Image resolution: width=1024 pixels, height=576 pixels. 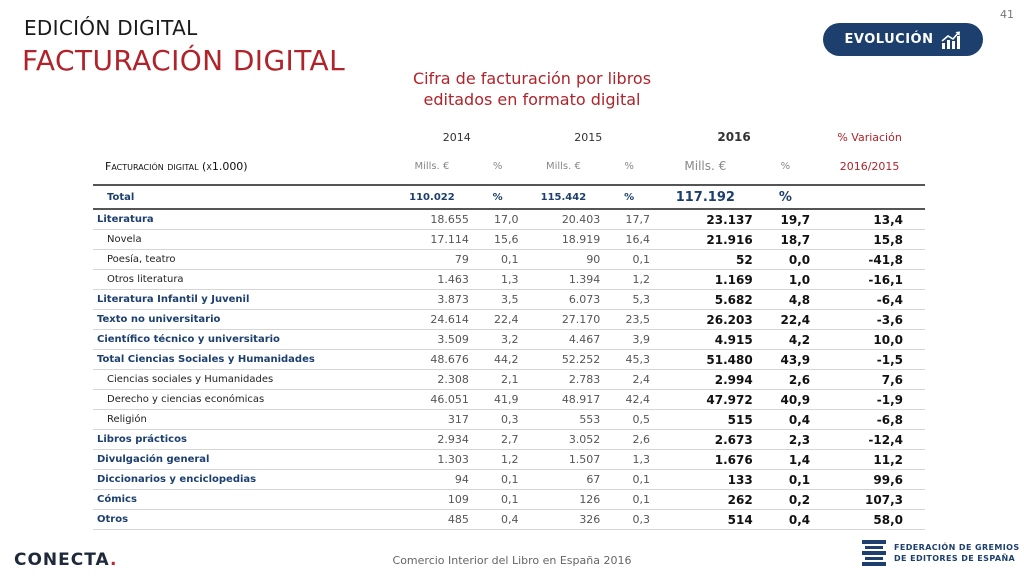 What do you see at coordinates (705, 219) in the screenshot?
I see `value-2016: 23.137` at bounding box center [705, 219].